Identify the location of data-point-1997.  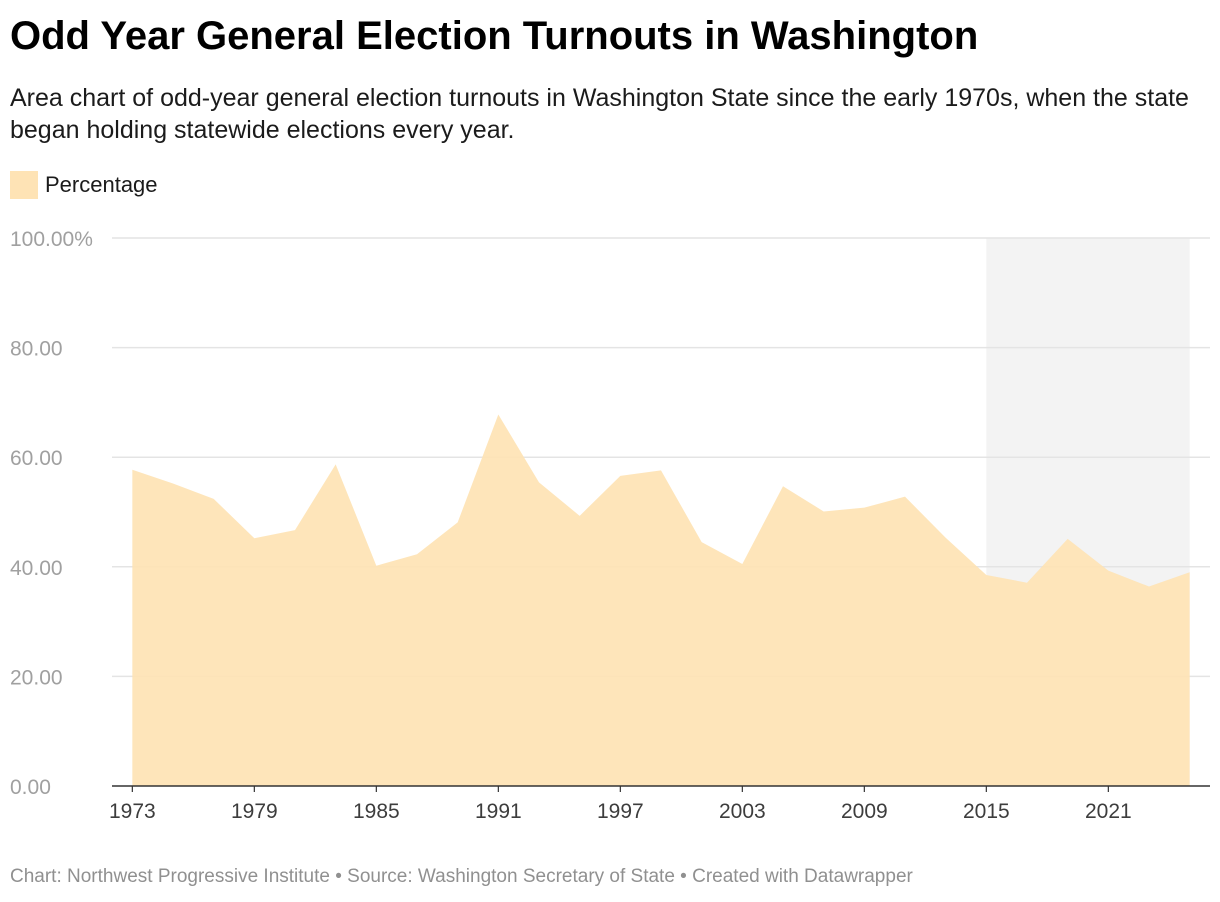
(620, 476).